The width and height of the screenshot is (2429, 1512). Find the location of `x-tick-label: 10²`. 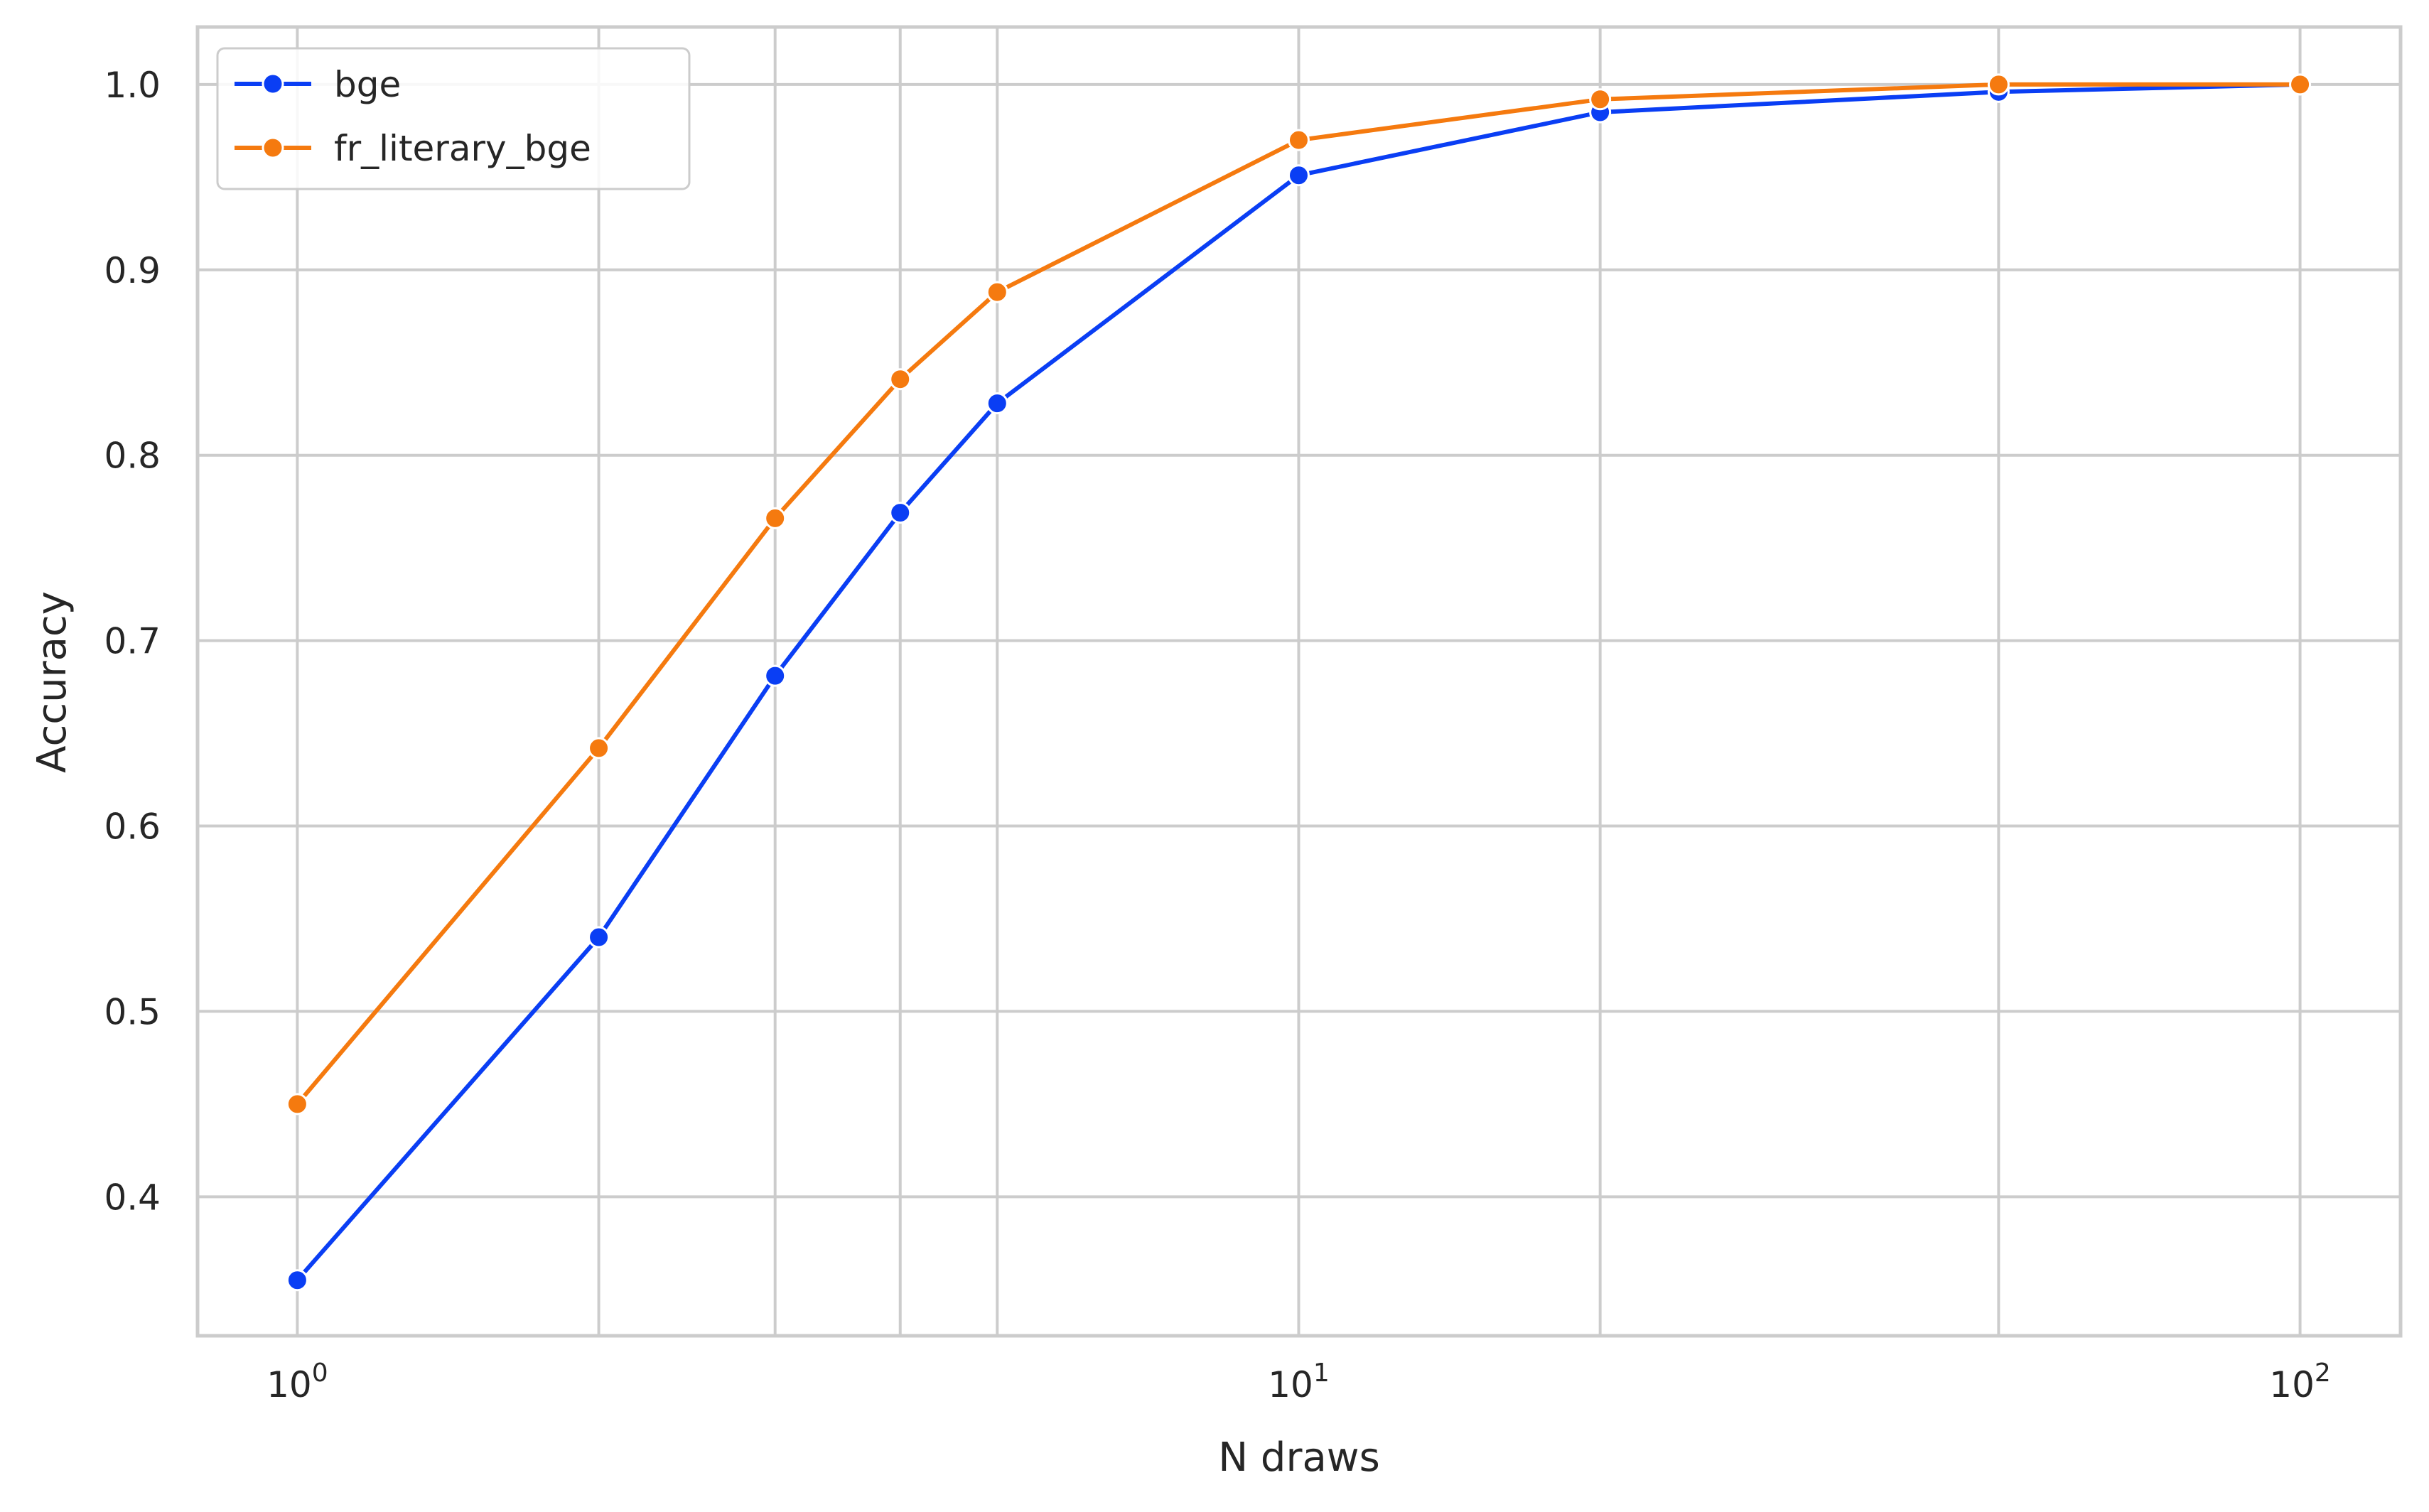

x-tick-label: 10² is located at coordinates (2300, 1382).